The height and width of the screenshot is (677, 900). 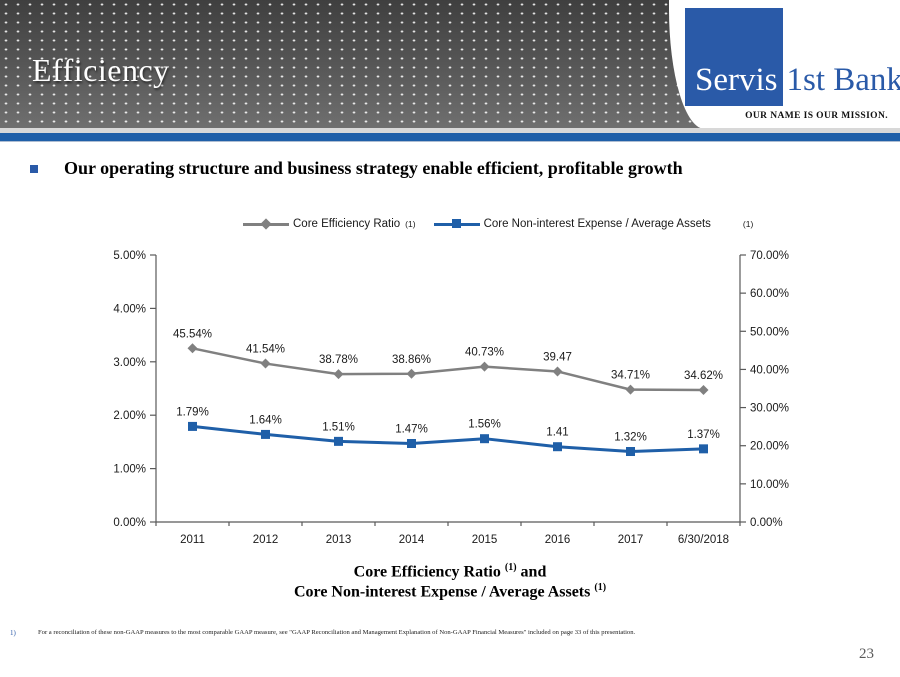 What do you see at coordinates (703, 540) in the screenshot?
I see `x-tick-label: 6/30/2018` at bounding box center [703, 540].